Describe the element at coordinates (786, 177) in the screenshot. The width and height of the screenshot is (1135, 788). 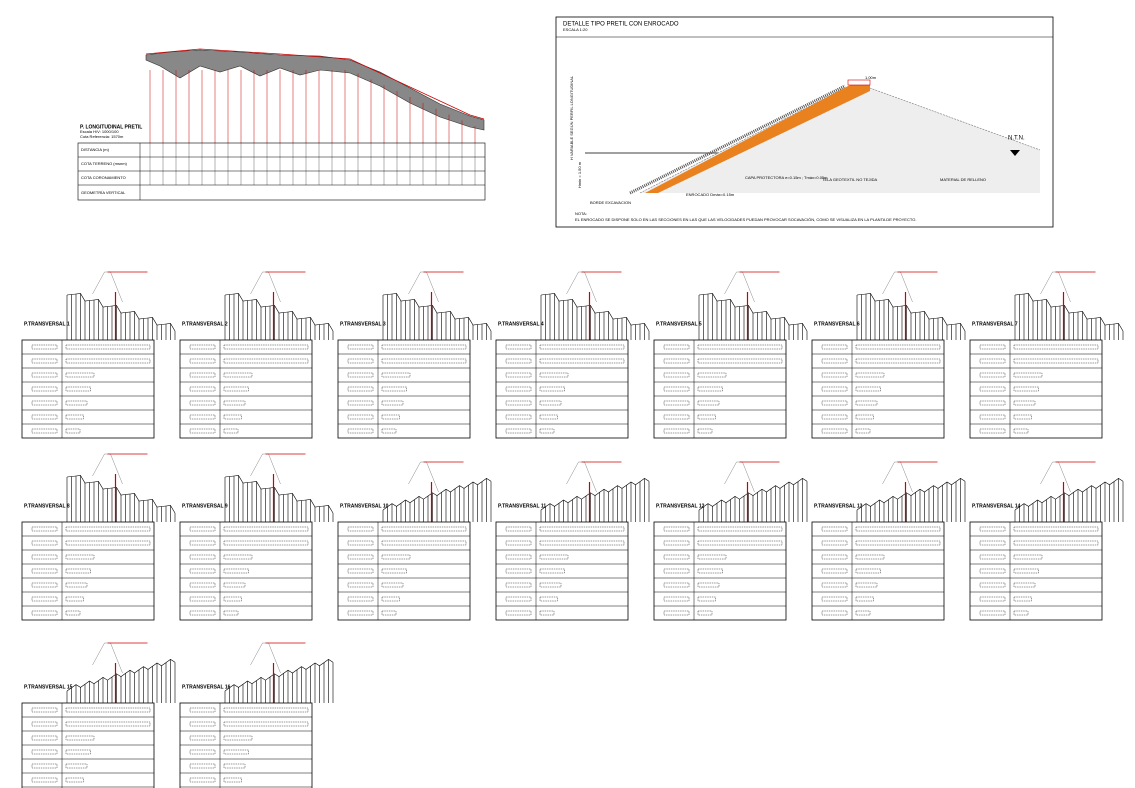
I see `layer-label: CAPA PROTECTORA e=0.15m ; Tmáx=0.05m` at that location.